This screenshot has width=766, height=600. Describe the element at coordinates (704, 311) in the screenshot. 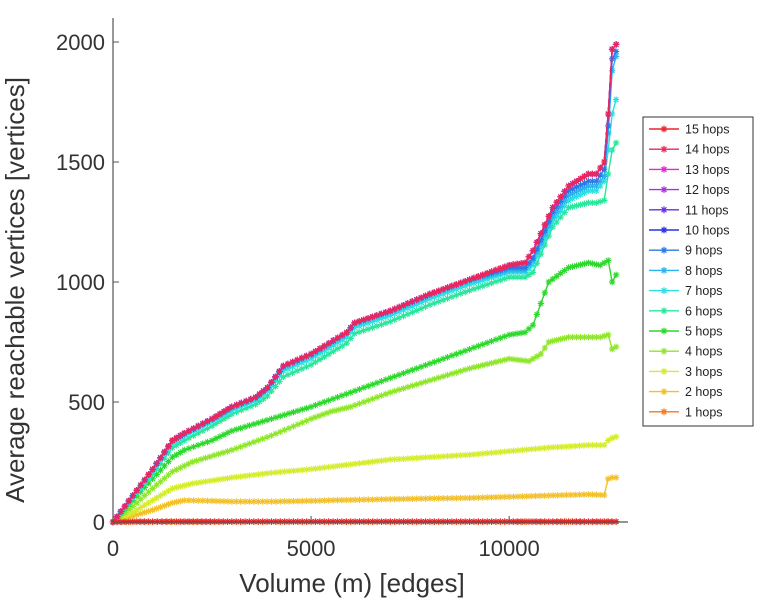

I see `legend-label: 6 hops` at that location.